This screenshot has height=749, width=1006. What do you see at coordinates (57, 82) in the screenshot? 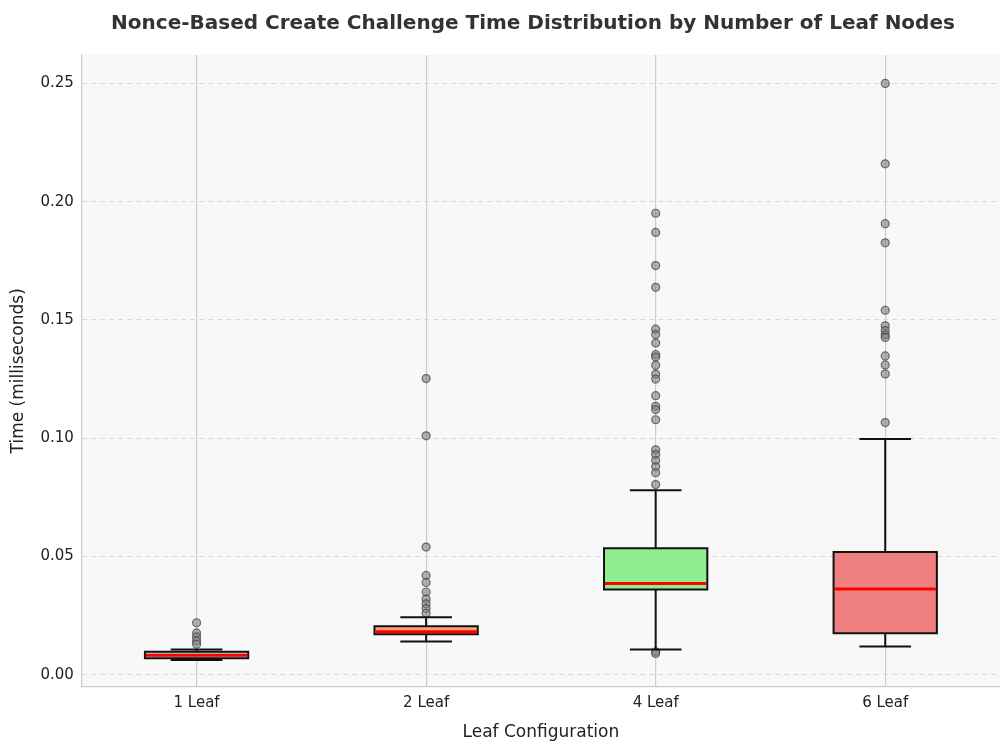
I see `y-tick-label: 0.25` at bounding box center [57, 82].